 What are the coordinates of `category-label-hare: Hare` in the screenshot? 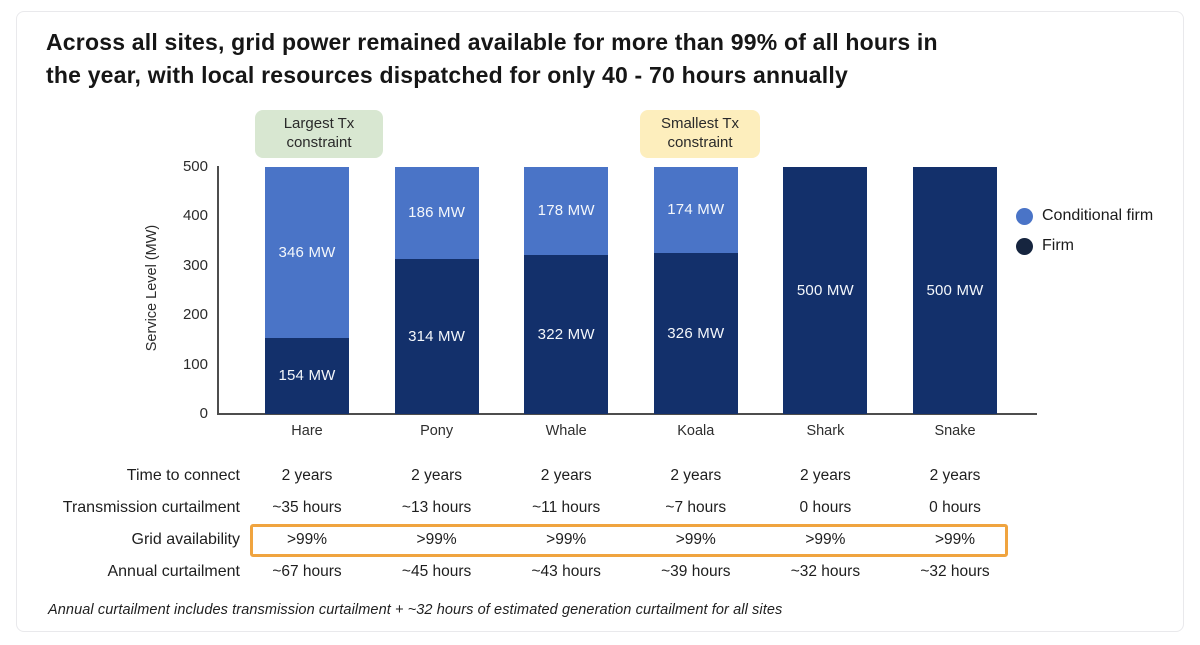 It's located at (307, 431).